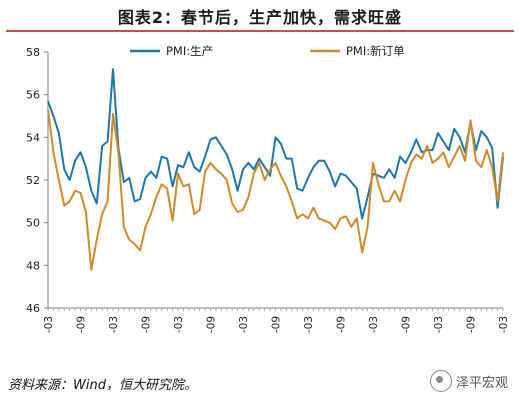 The width and height of the screenshot is (520, 404). I want to click on x-tick-label: 2015-09, so click(342, 325).